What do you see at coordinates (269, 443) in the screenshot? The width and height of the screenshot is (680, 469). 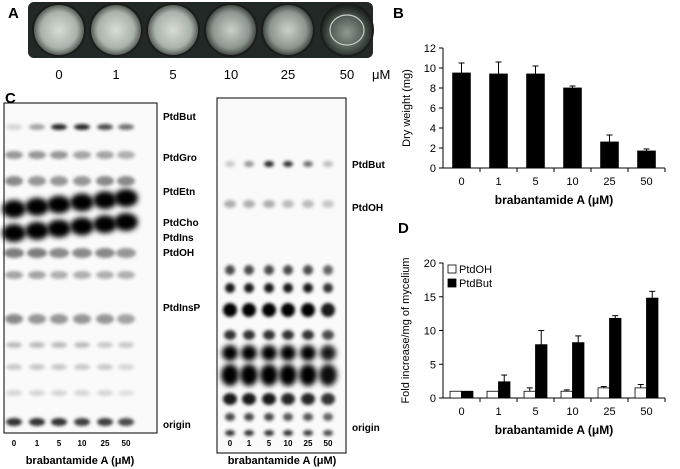 I see `tlc-lane-label-right: 5` at bounding box center [269, 443].